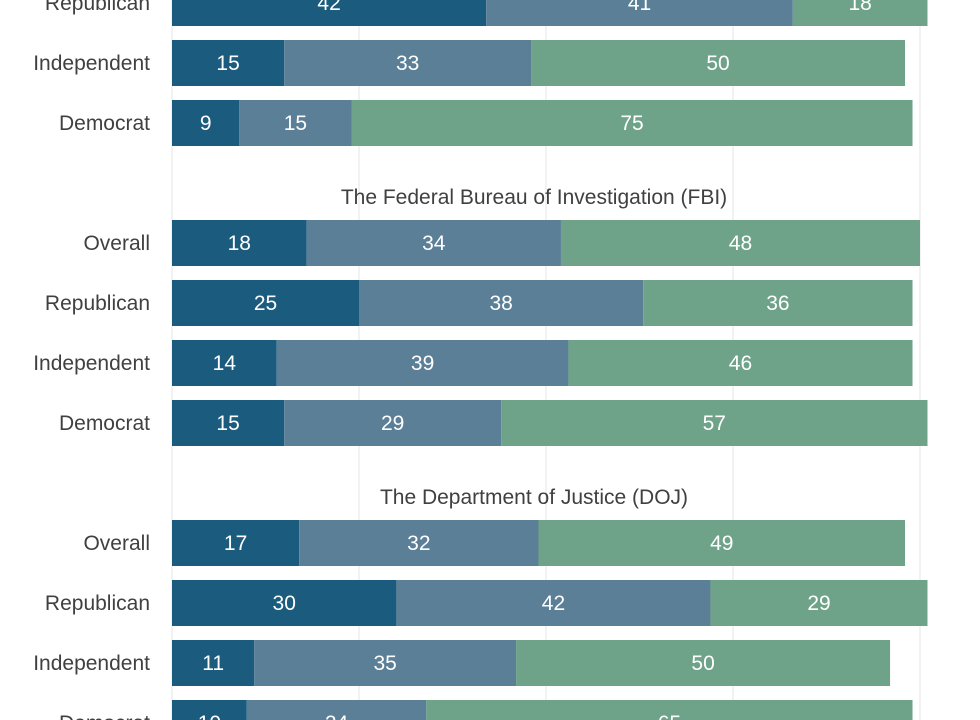  I want to click on segment-value-label: 46, so click(740, 363).